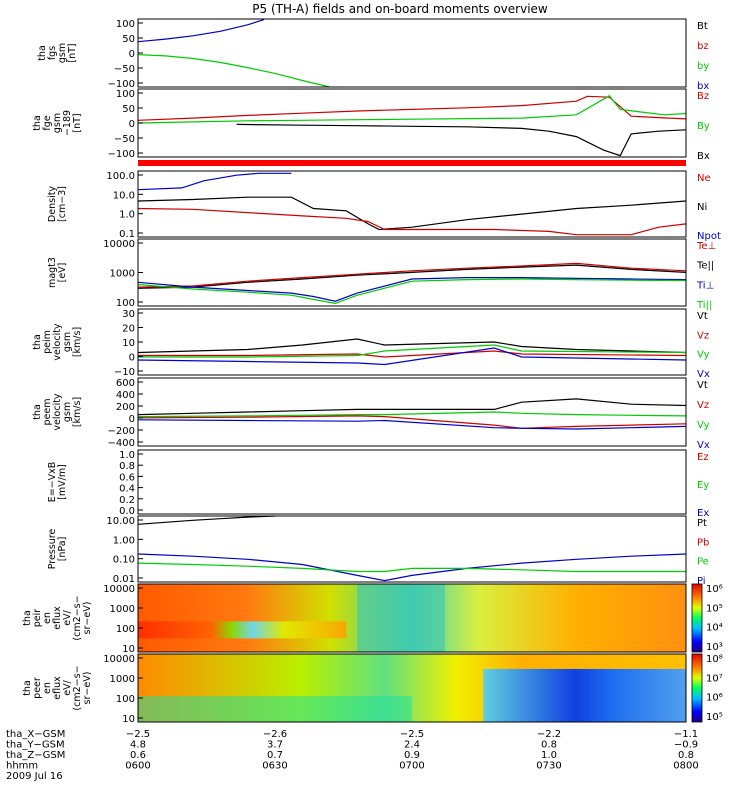  I want to click on legend-Ex: Ex, so click(703, 513).